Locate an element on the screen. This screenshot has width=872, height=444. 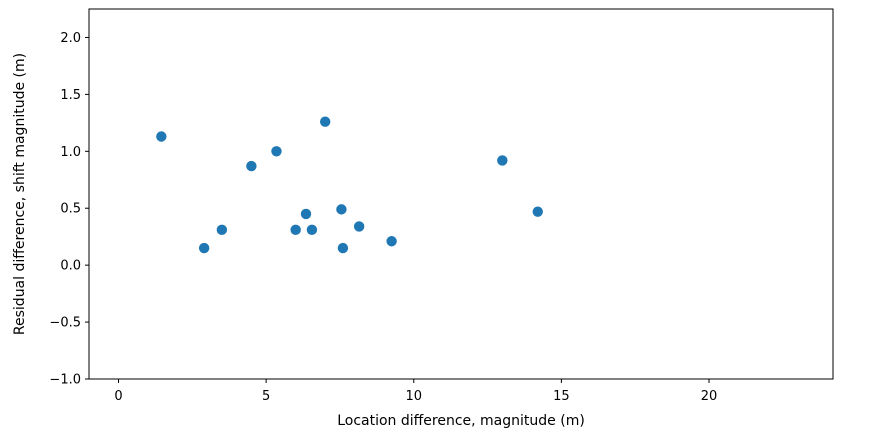
y-tick-label: 2.0 is located at coordinates (70, 38).